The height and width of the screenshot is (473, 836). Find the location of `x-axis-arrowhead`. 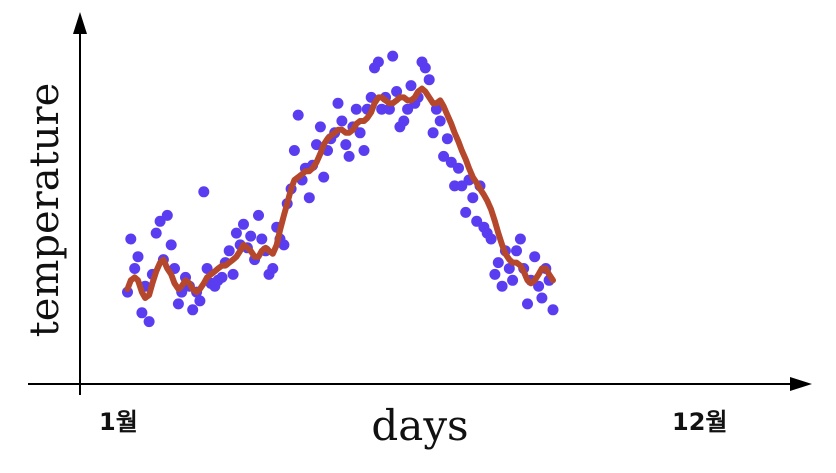

x-axis-arrowhead is located at coordinates (801, 384).